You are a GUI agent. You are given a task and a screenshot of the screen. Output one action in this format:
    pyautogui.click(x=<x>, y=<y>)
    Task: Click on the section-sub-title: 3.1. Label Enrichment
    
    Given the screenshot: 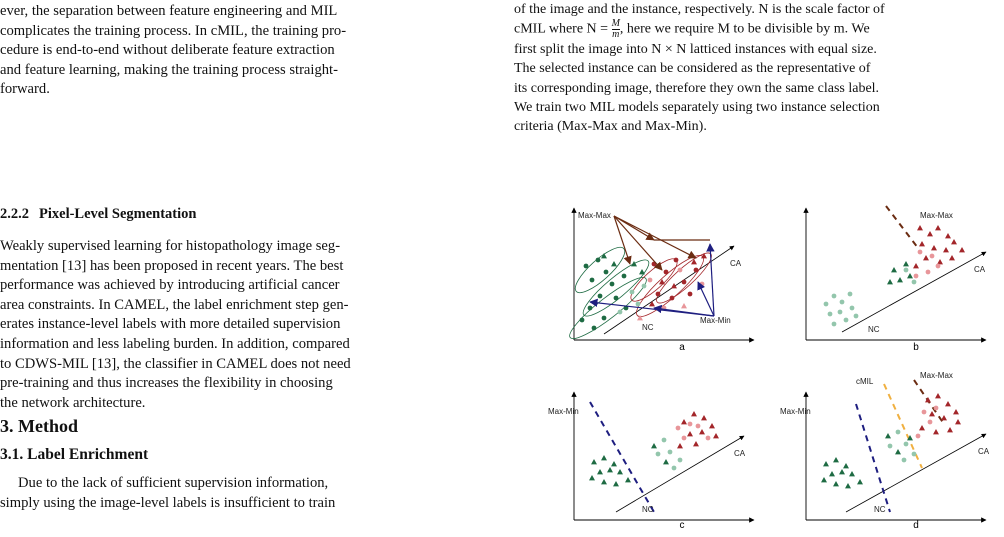 What is the action you would take?
    pyautogui.click(x=74, y=454)
    